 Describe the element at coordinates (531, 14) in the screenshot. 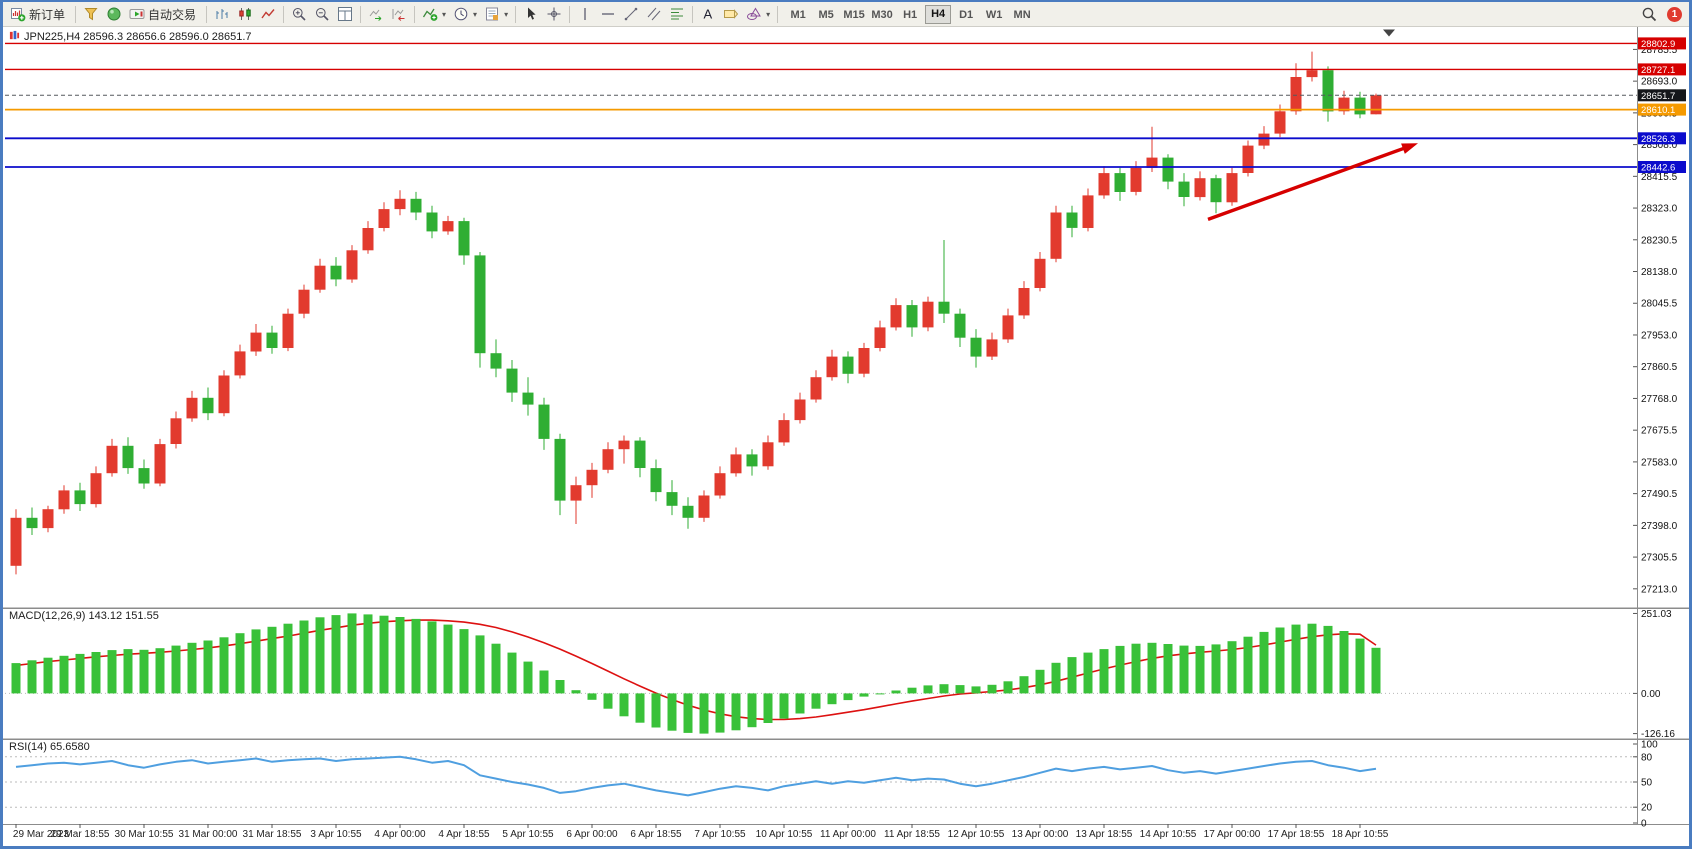

I see `cursor-button` at that location.